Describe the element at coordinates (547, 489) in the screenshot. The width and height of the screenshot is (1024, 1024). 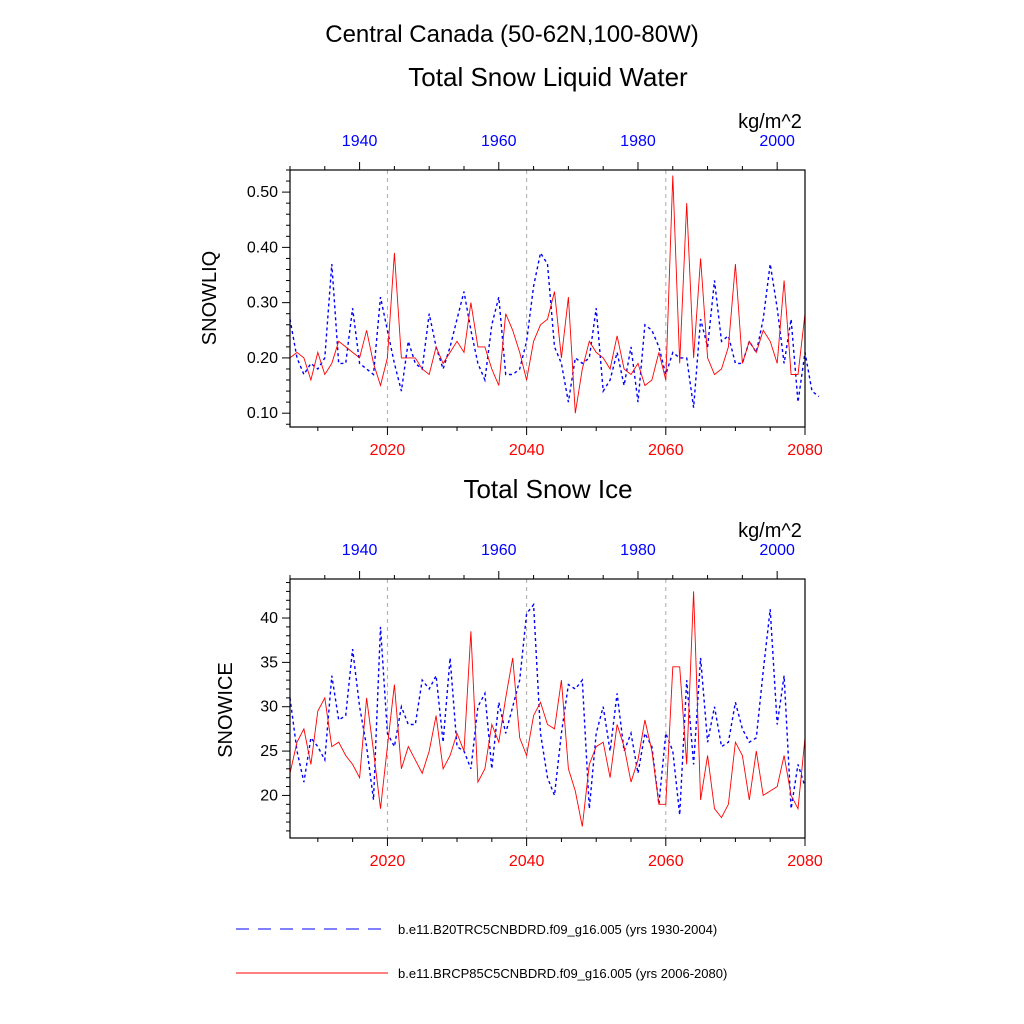
I see `panel-title: Total Snow Ice` at that location.